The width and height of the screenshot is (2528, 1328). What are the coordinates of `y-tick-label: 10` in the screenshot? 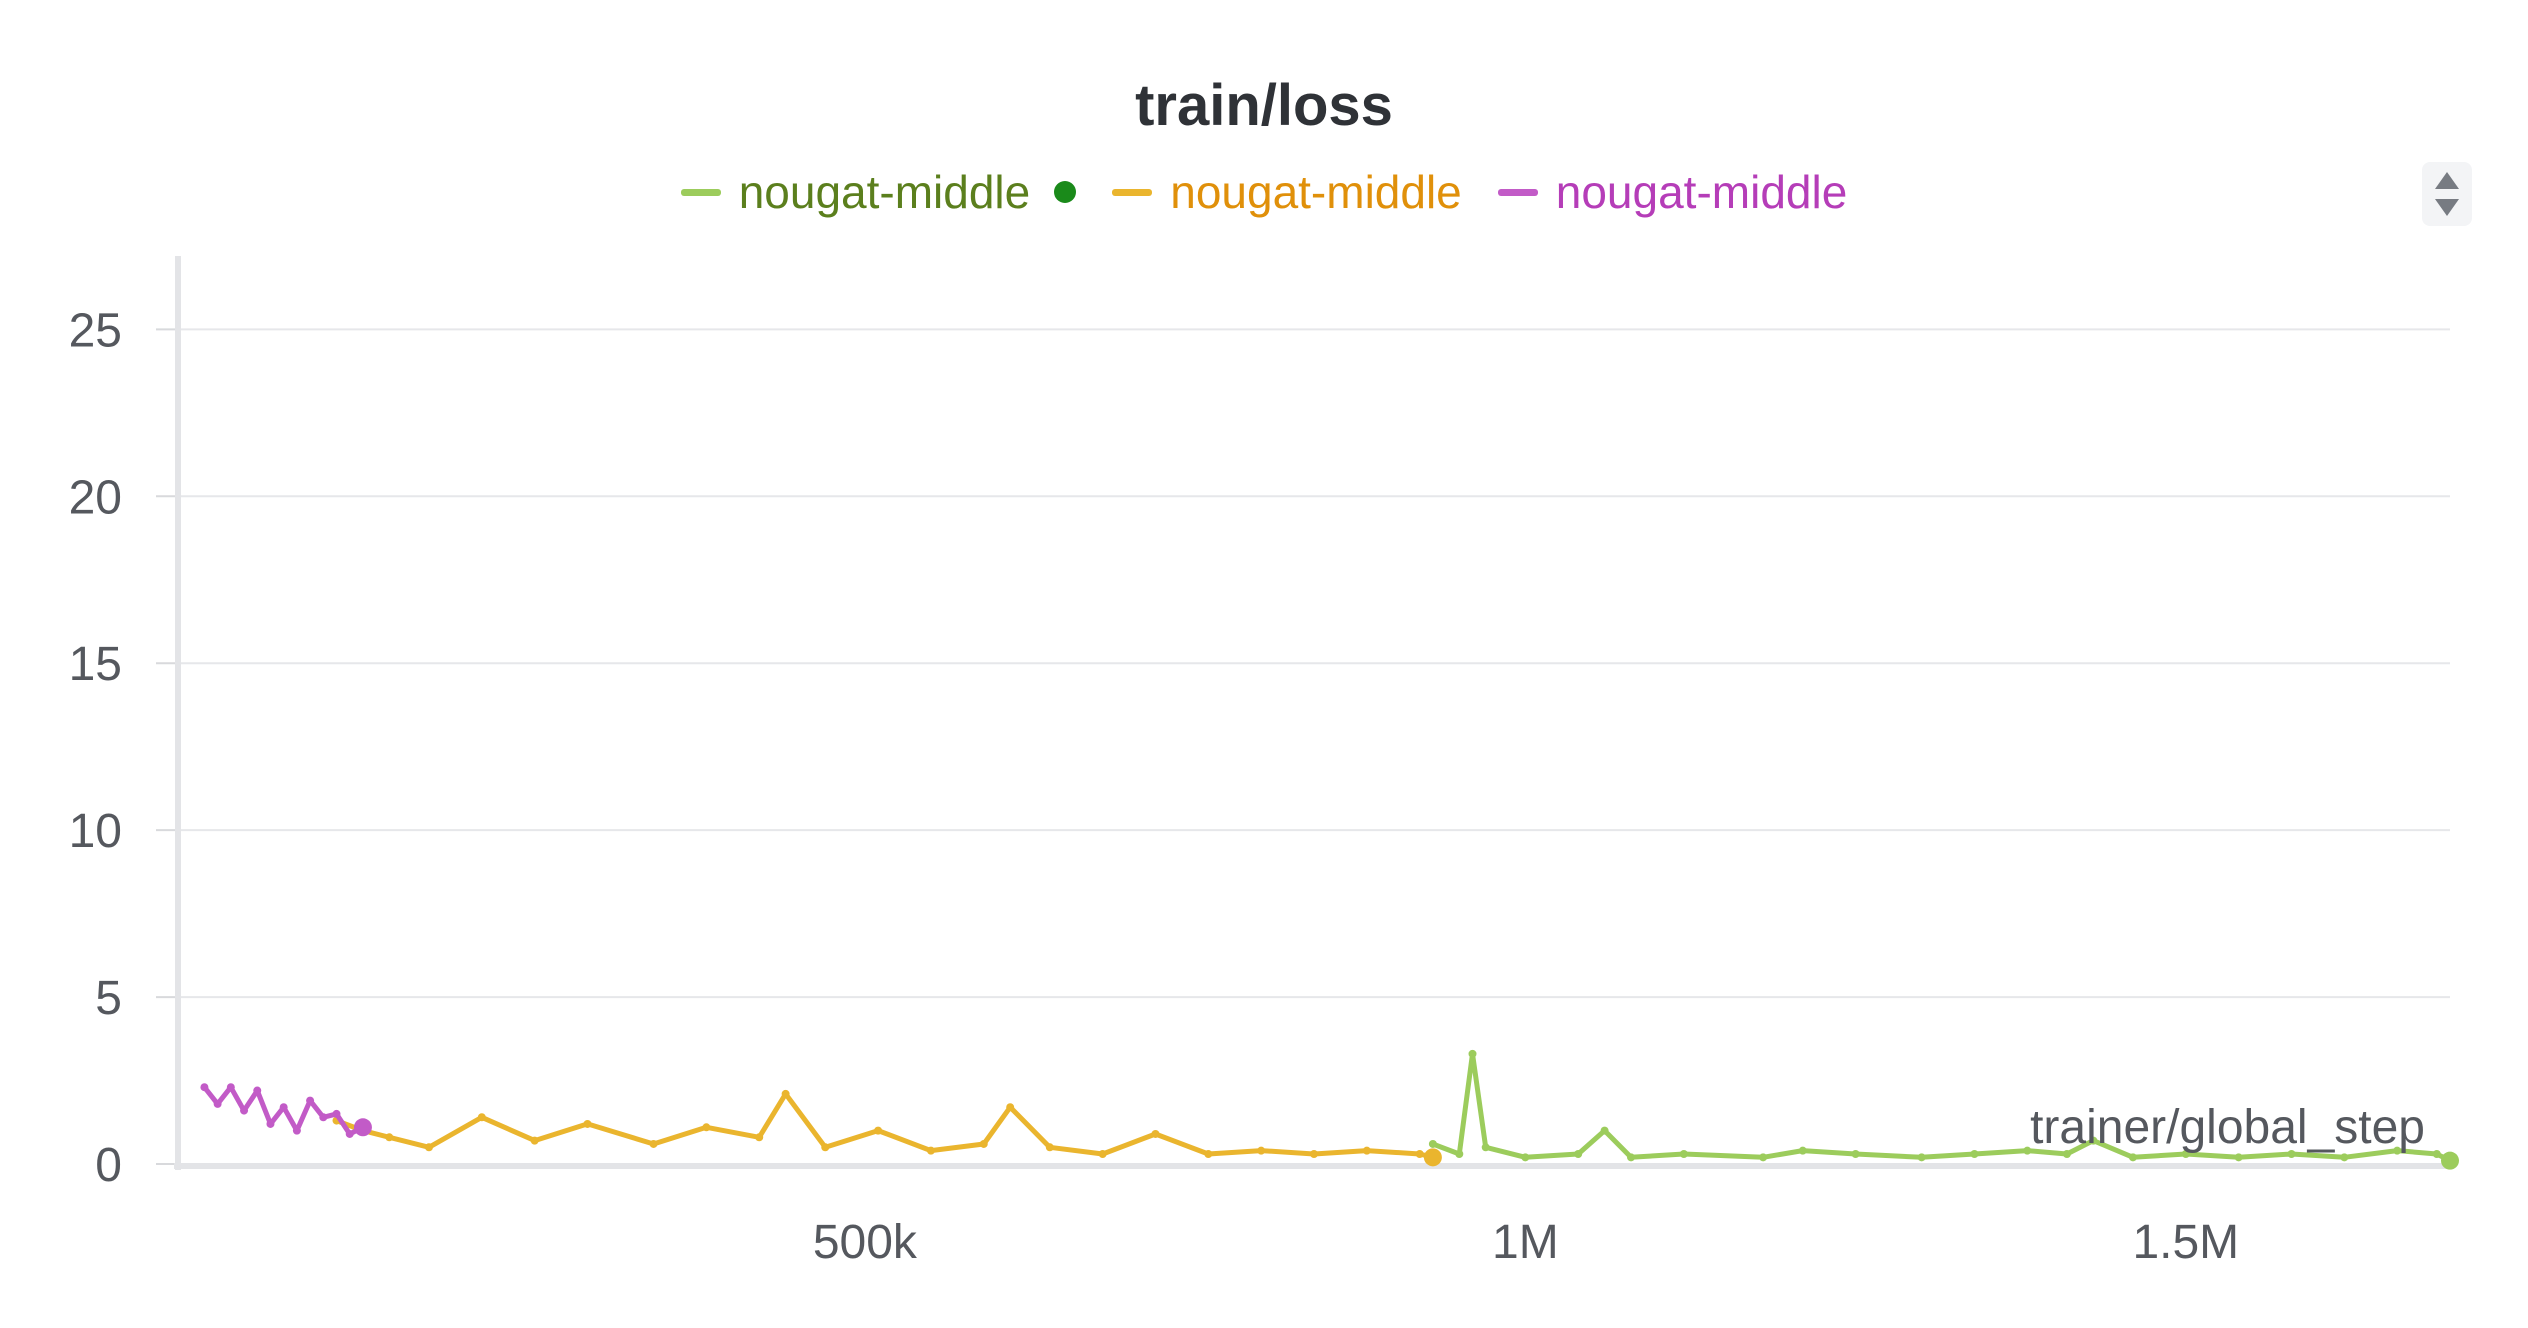 It's located at (95, 831).